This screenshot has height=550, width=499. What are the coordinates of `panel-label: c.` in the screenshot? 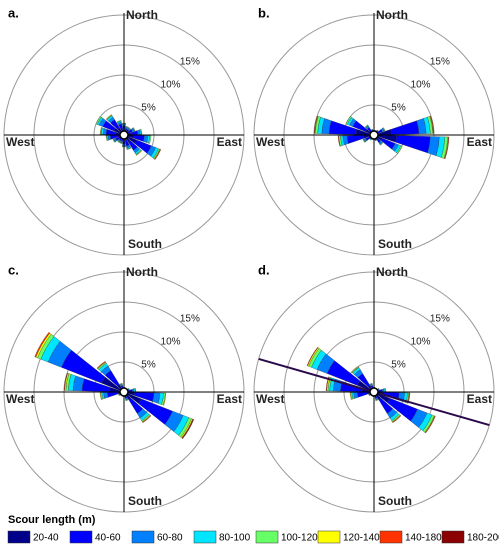 It's located at (13, 269).